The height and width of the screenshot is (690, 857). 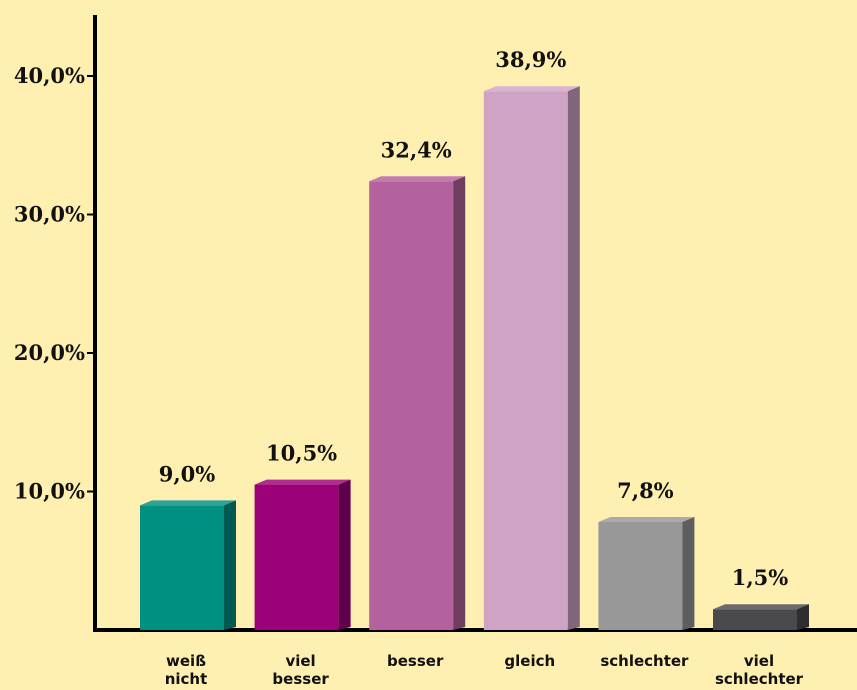 I want to click on x-tick-label-line: weiß, so click(x=186, y=661).